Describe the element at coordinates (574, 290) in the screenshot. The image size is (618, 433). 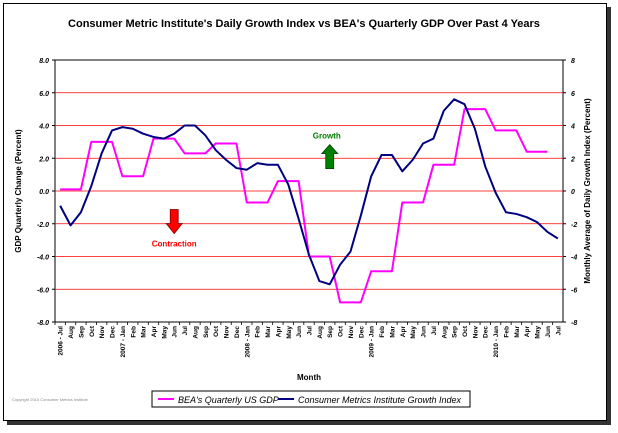
I see `y-tick-label-right: -6` at that location.